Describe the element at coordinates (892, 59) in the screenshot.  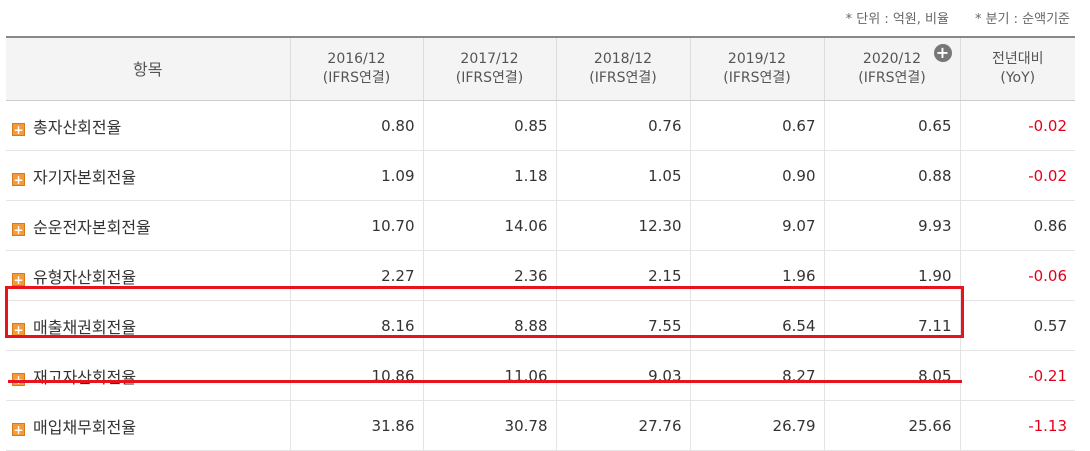
I see `period: 2020/12` at that location.